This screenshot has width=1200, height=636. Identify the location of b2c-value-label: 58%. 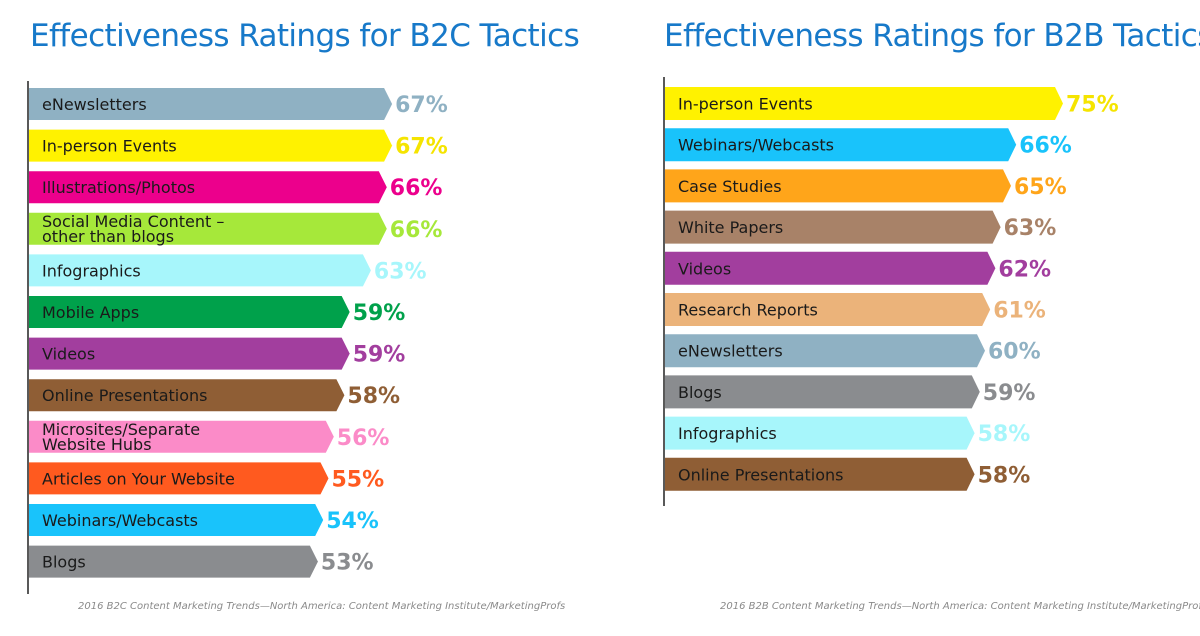
(373, 396).